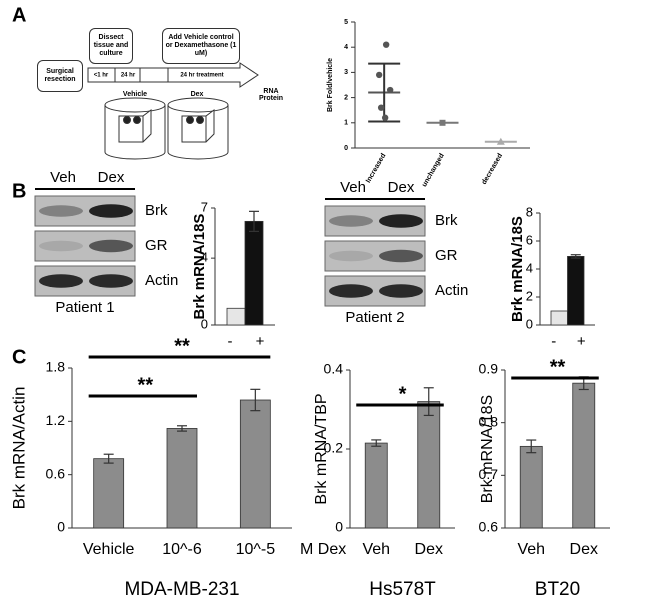  I want to click on y-axis-label: Brk mRNA/TBP, so click(321, 448).